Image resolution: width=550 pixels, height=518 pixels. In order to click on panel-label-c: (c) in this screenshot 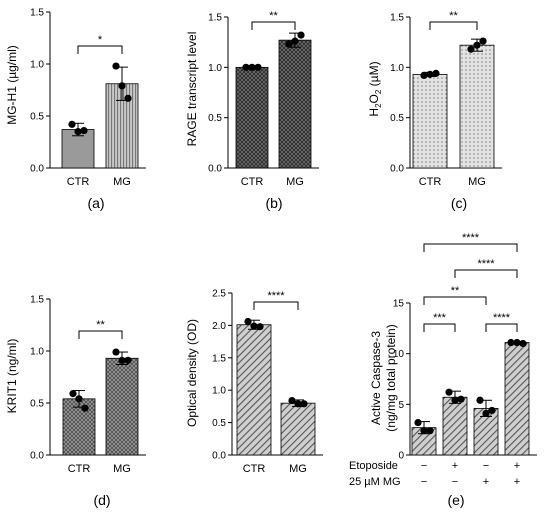, I will do `click(459, 203)`.